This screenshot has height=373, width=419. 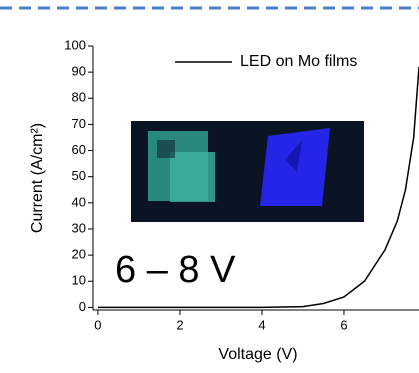 What do you see at coordinates (97, 324) in the screenshot?
I see `x-tick-label: 0` at bounding box center [97, 324].